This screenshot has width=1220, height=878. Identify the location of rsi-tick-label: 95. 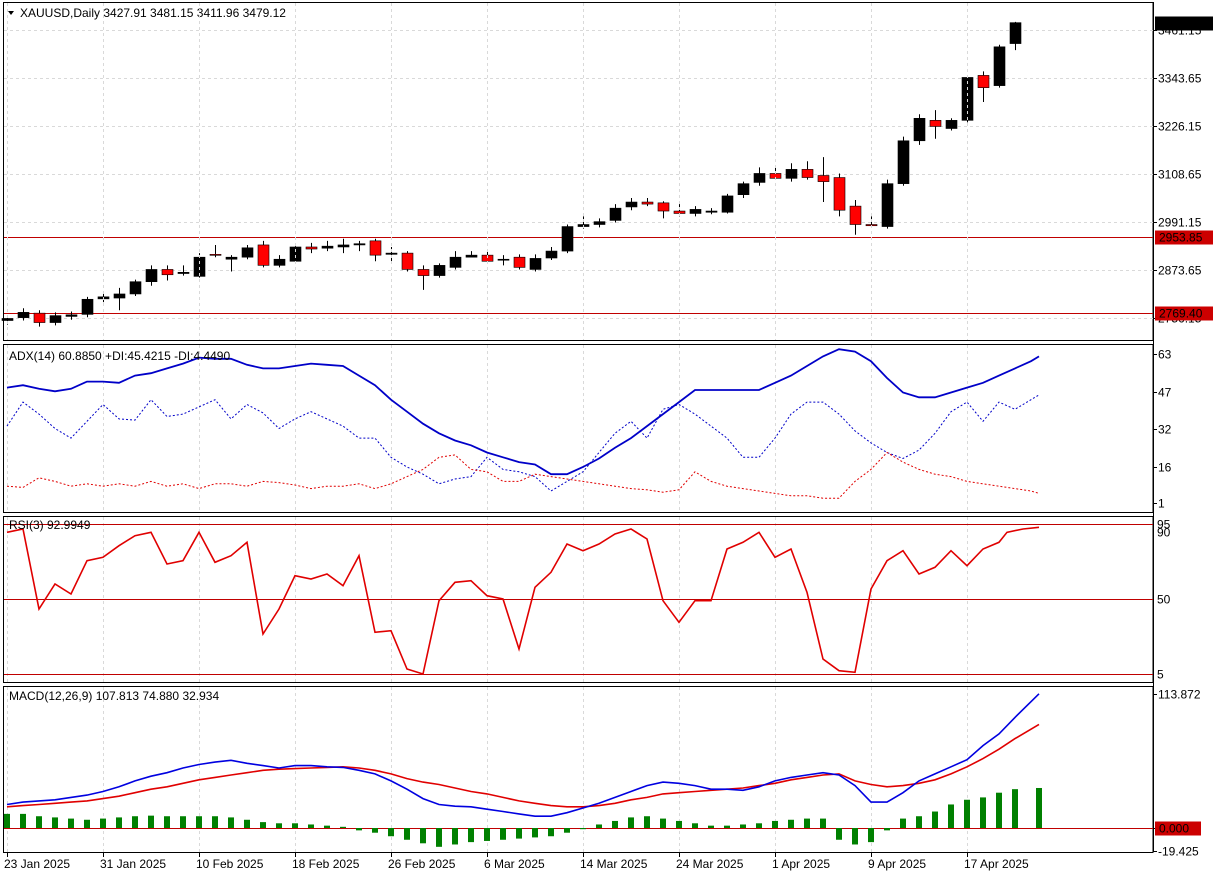
(1164, 525).